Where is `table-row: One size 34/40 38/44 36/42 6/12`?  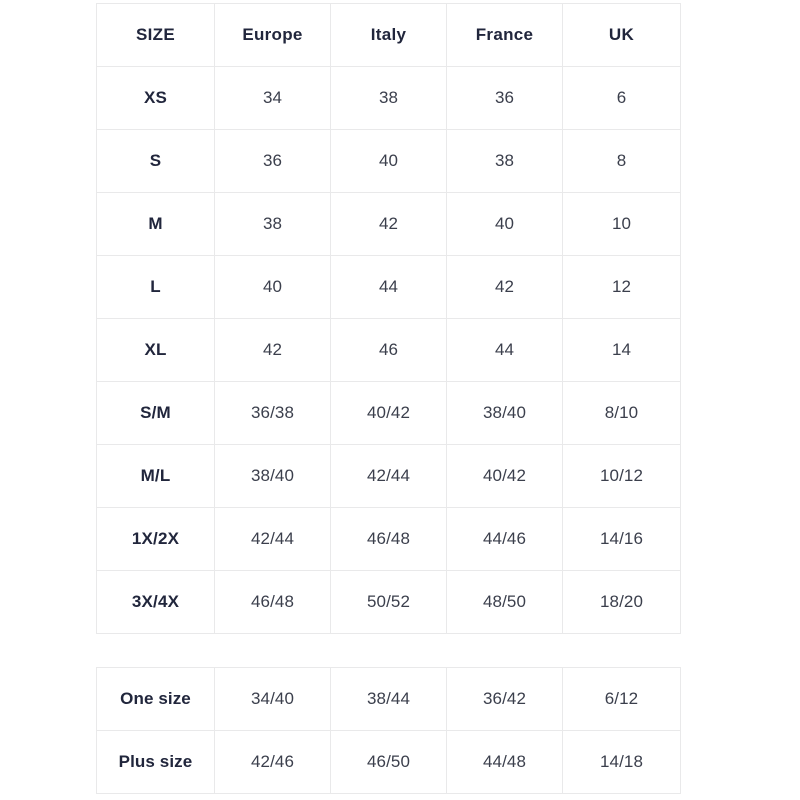 table-row: One size 34/40 38/44 36/42 6/12 is located at coordinates (388, 699).